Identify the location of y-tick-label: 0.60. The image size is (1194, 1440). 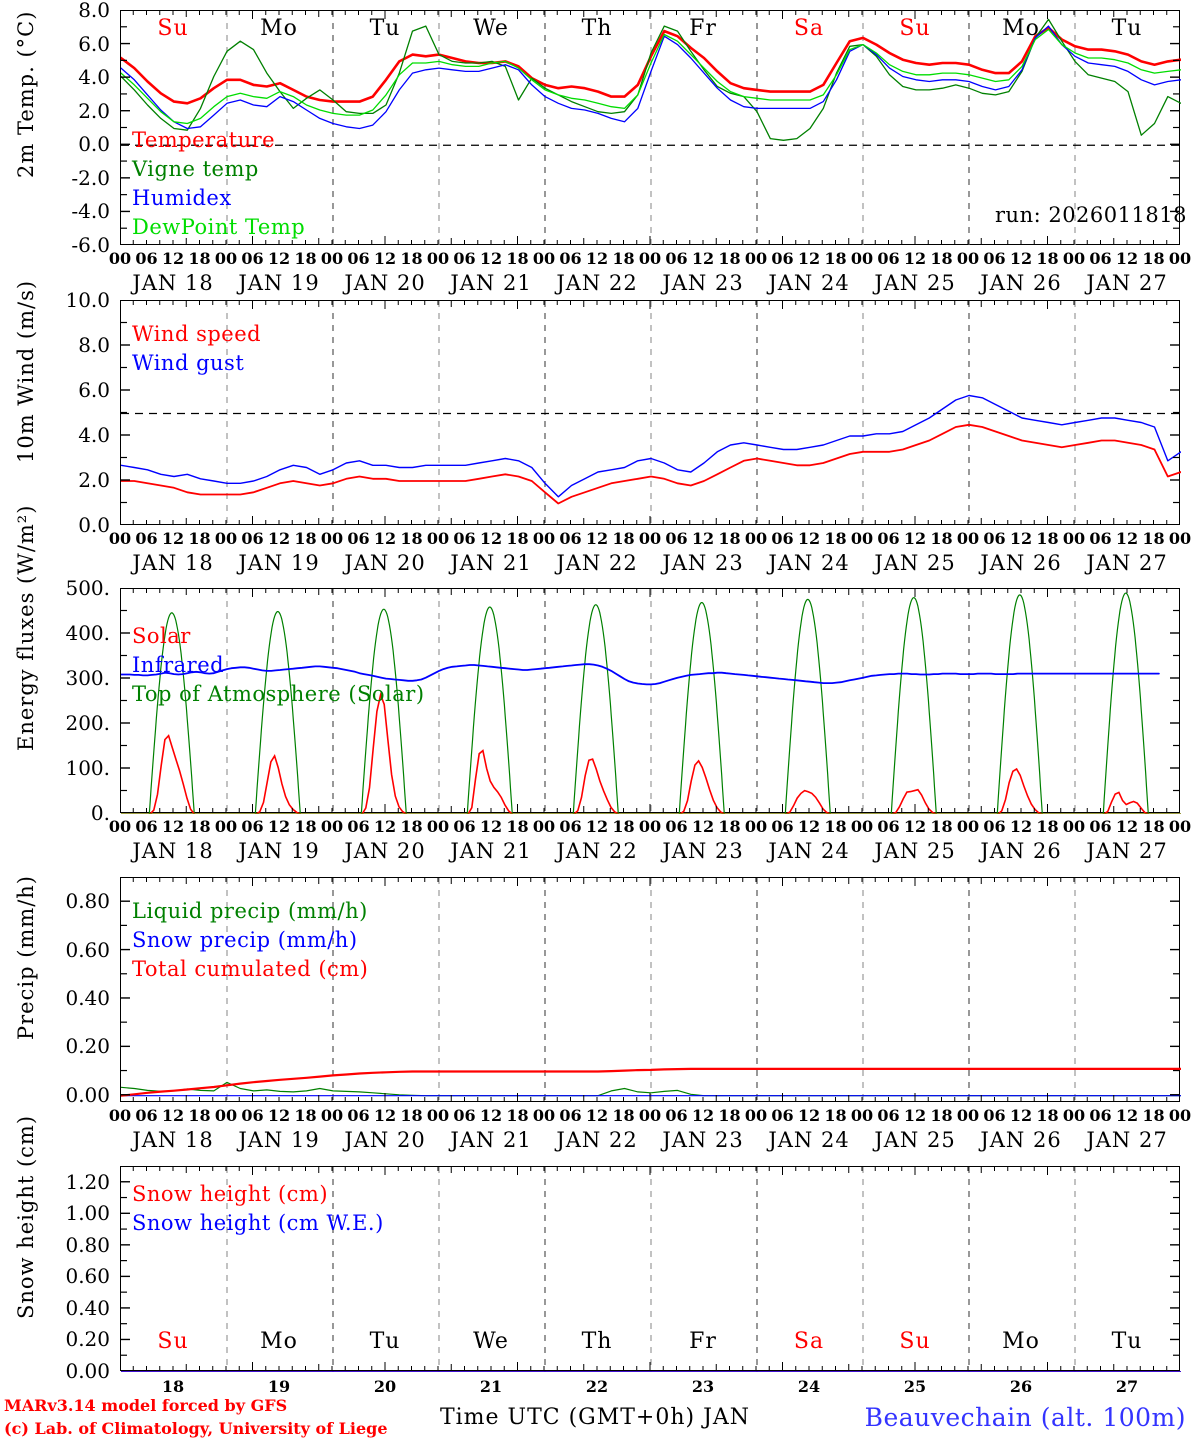
(87, 1276).